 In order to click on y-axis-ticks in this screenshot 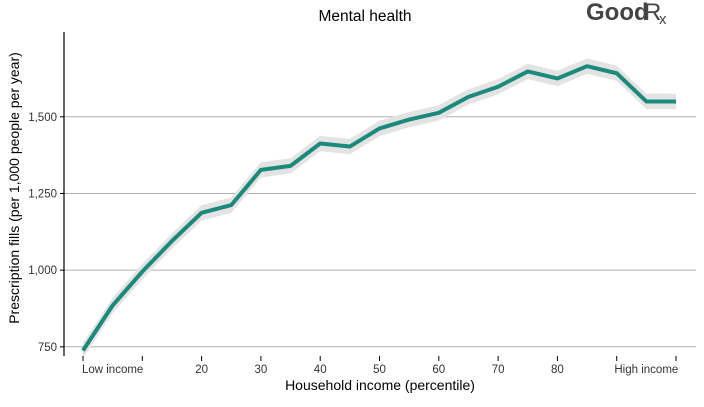, I will do `click(62, 232)`.